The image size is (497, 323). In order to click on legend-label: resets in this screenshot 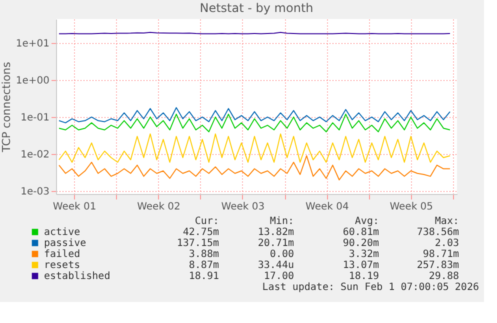, I will do `click(62, 265)`.